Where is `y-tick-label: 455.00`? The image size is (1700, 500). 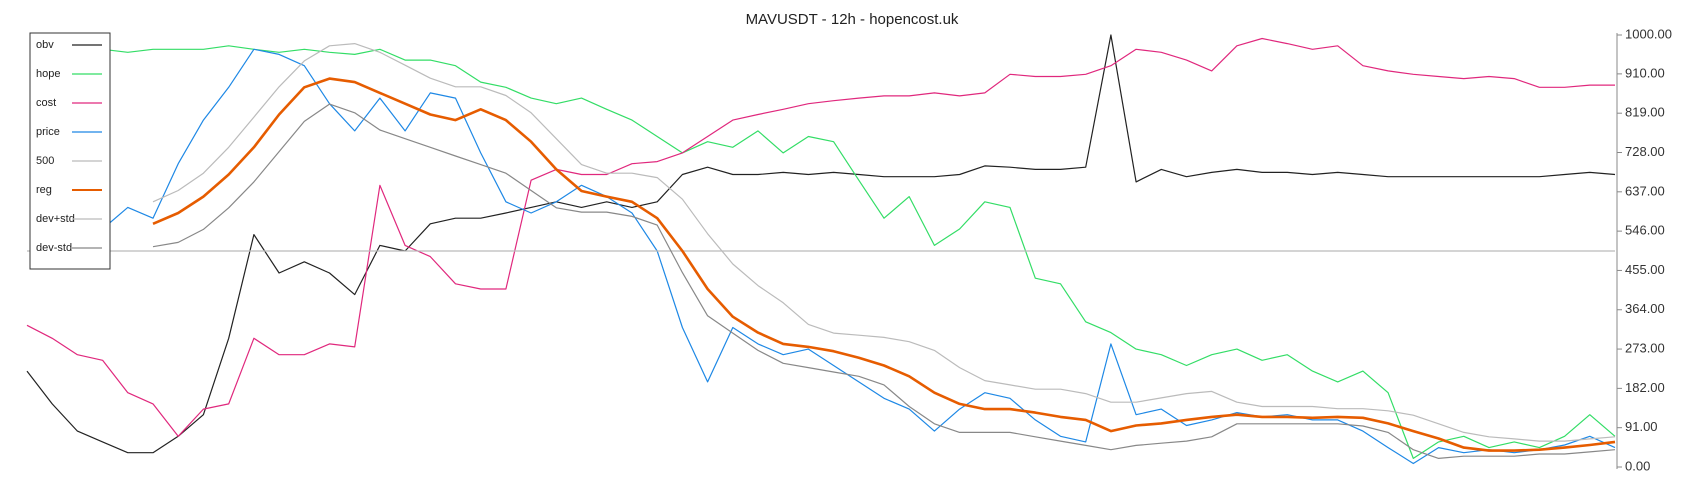
y-tick-label: 455.00 is located at coordinates (1645, 269).